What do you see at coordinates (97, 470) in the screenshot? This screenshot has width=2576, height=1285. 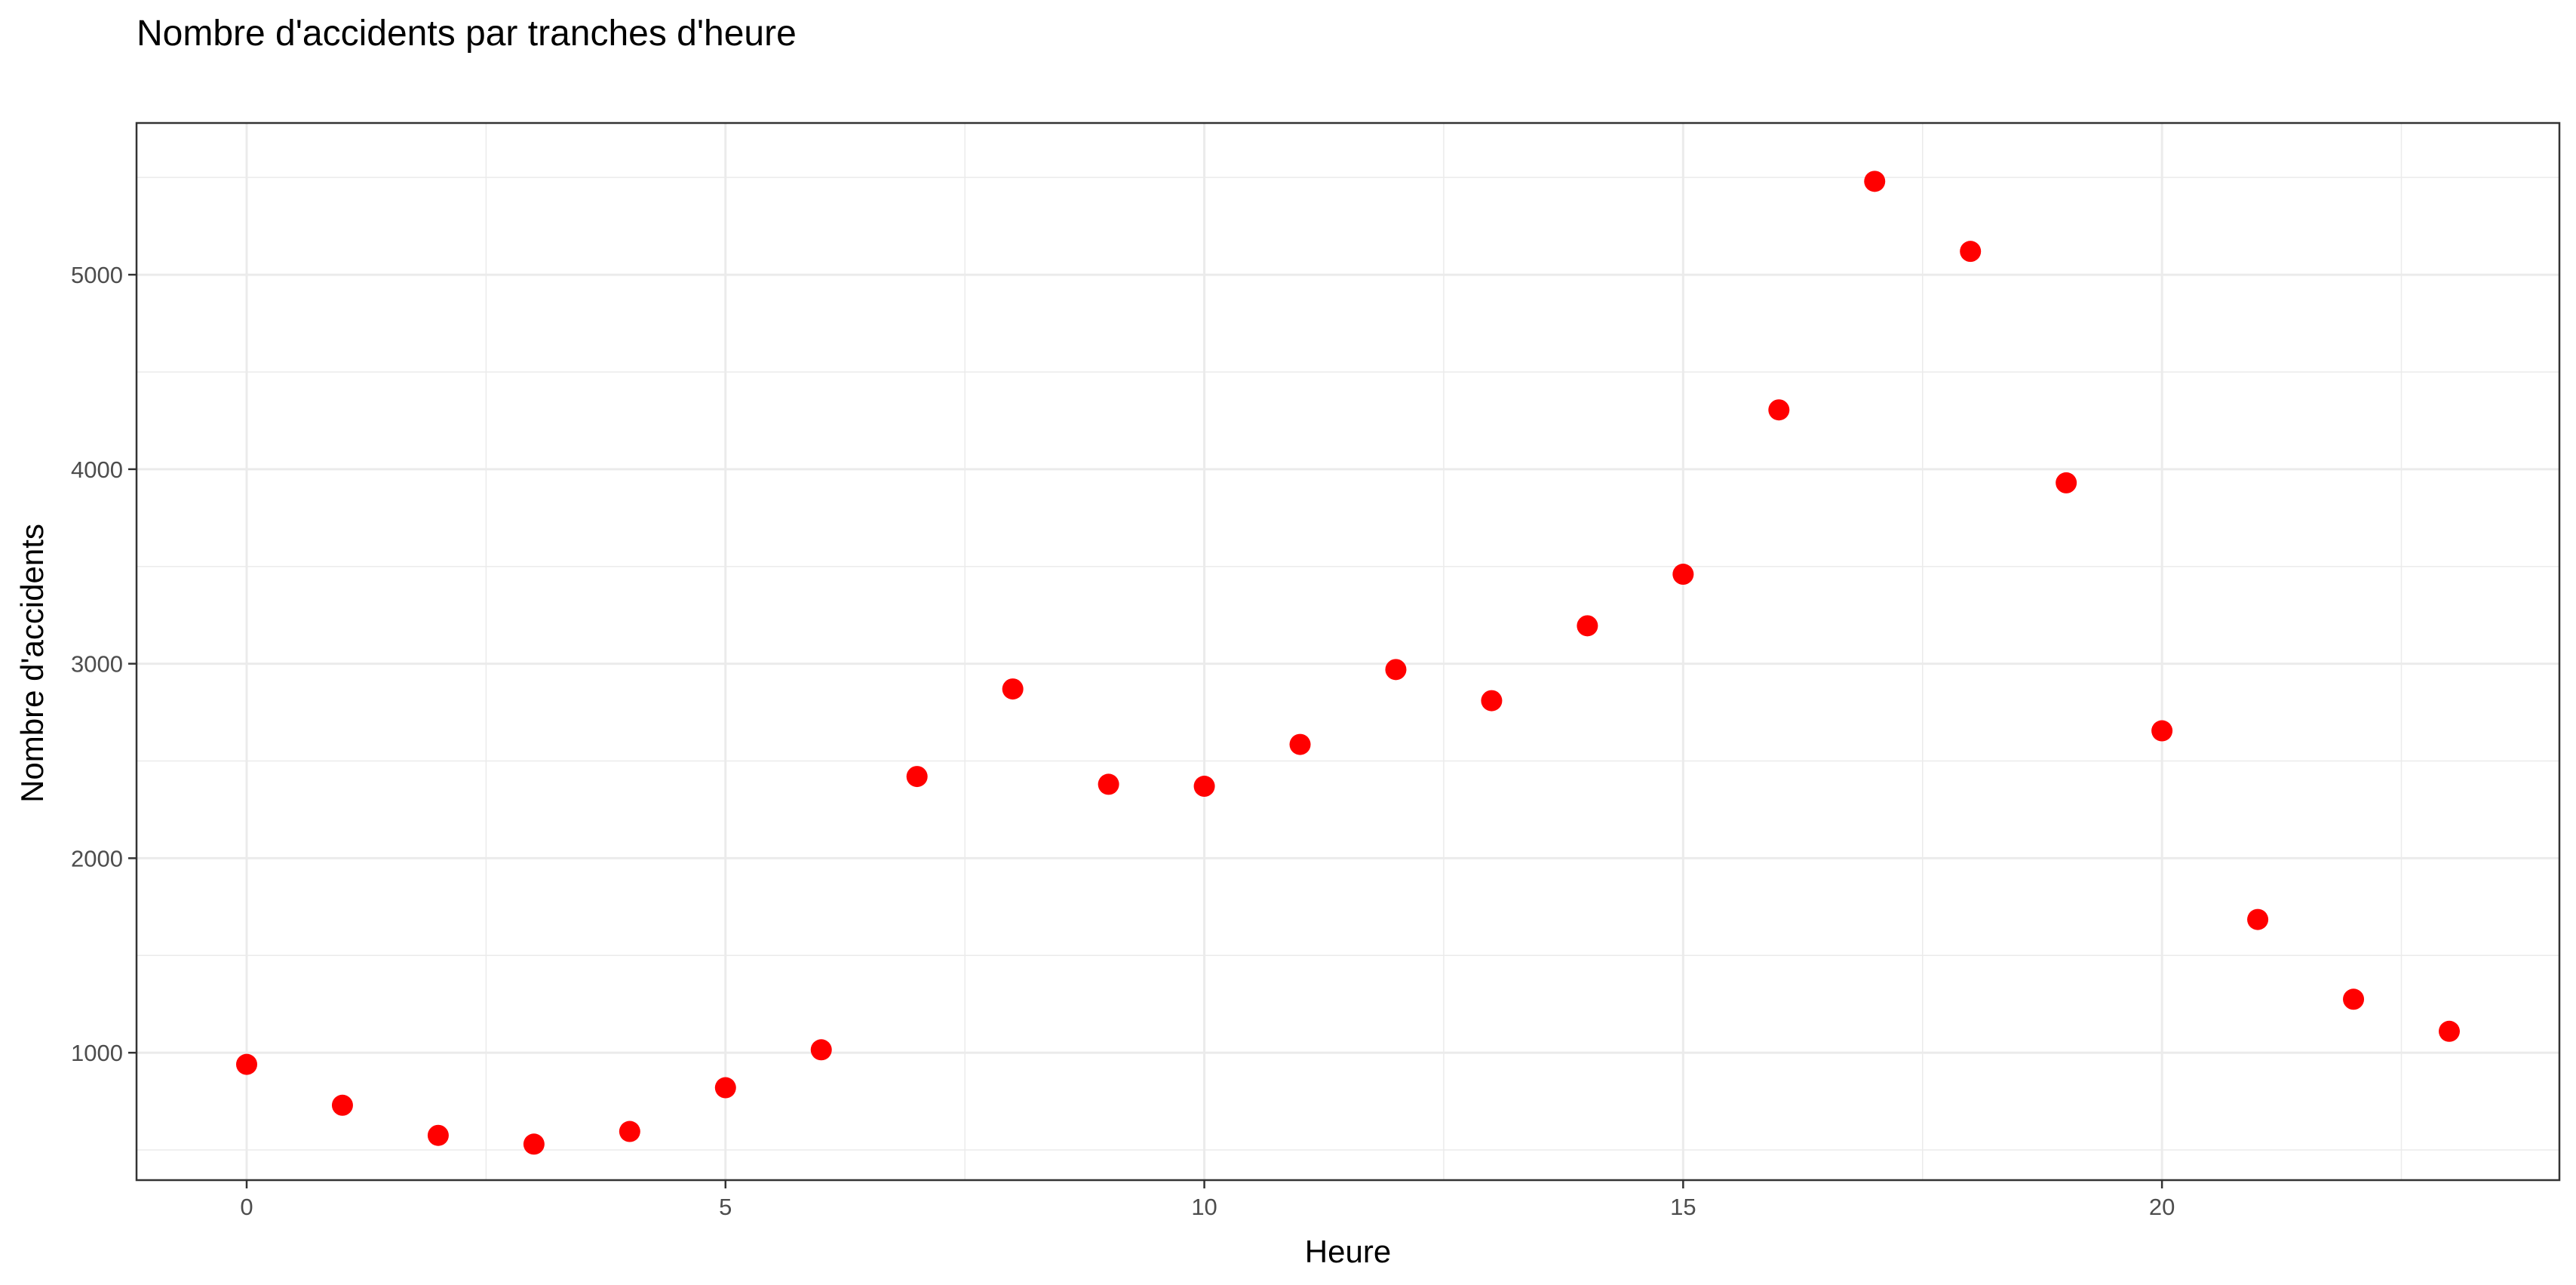 I see `y-tick-label: 4000` at bounding box center [97, 470].